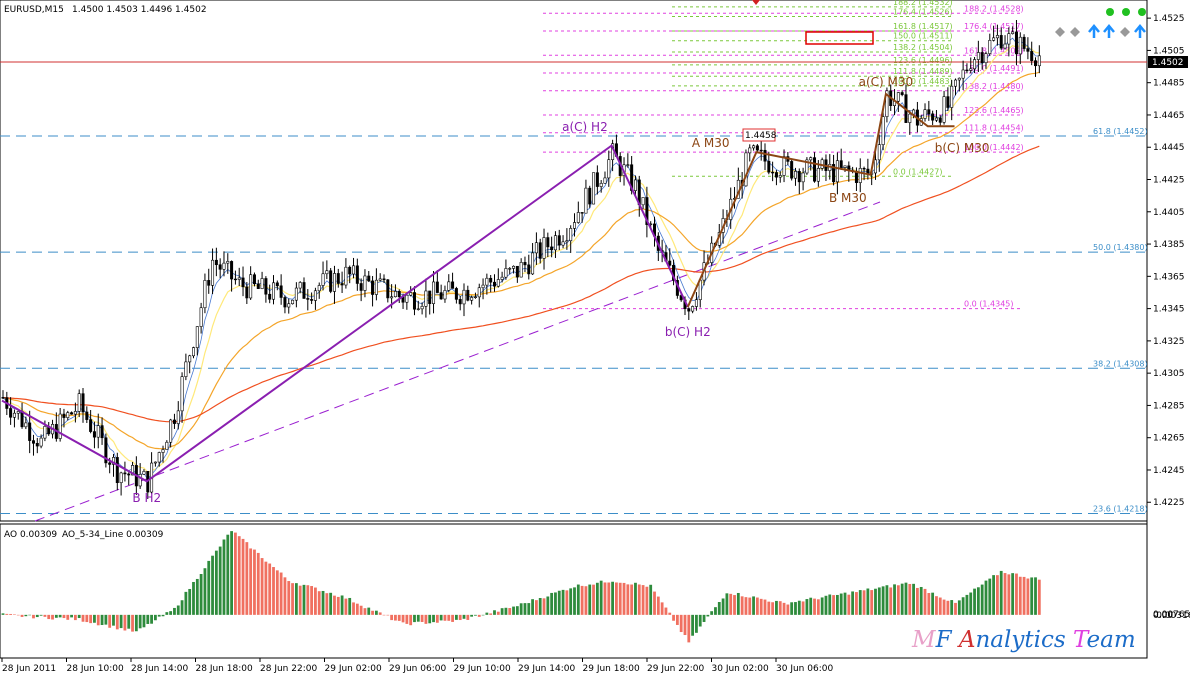  What do you see at coordinates (1169, 84) in the screenshot?
I see `y-tick-label: 1.4485` at bounding box center [1169, 84].